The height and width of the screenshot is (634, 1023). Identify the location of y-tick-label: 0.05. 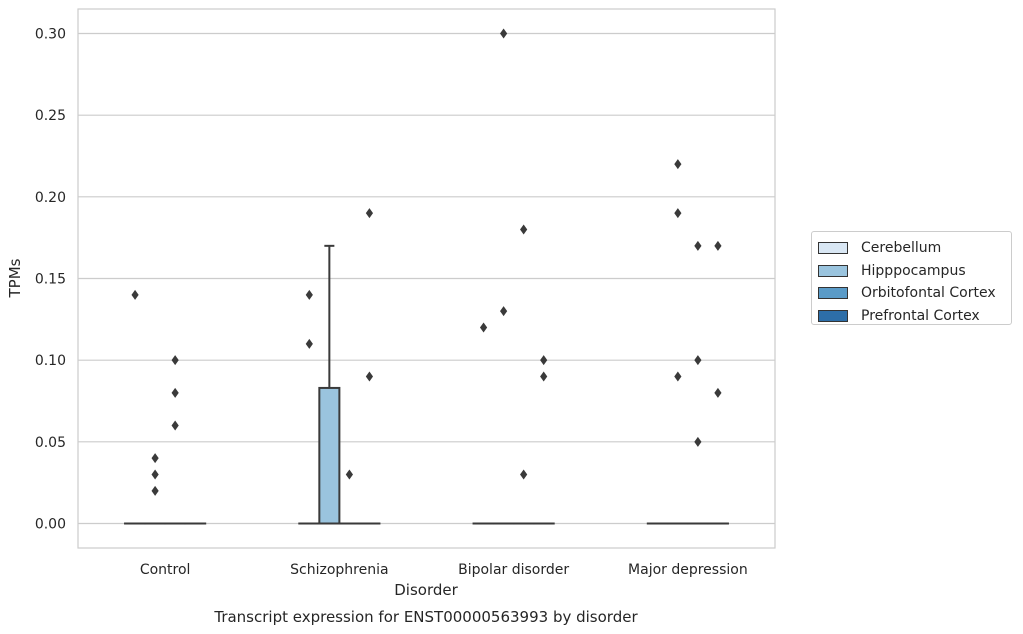
(50, 443).